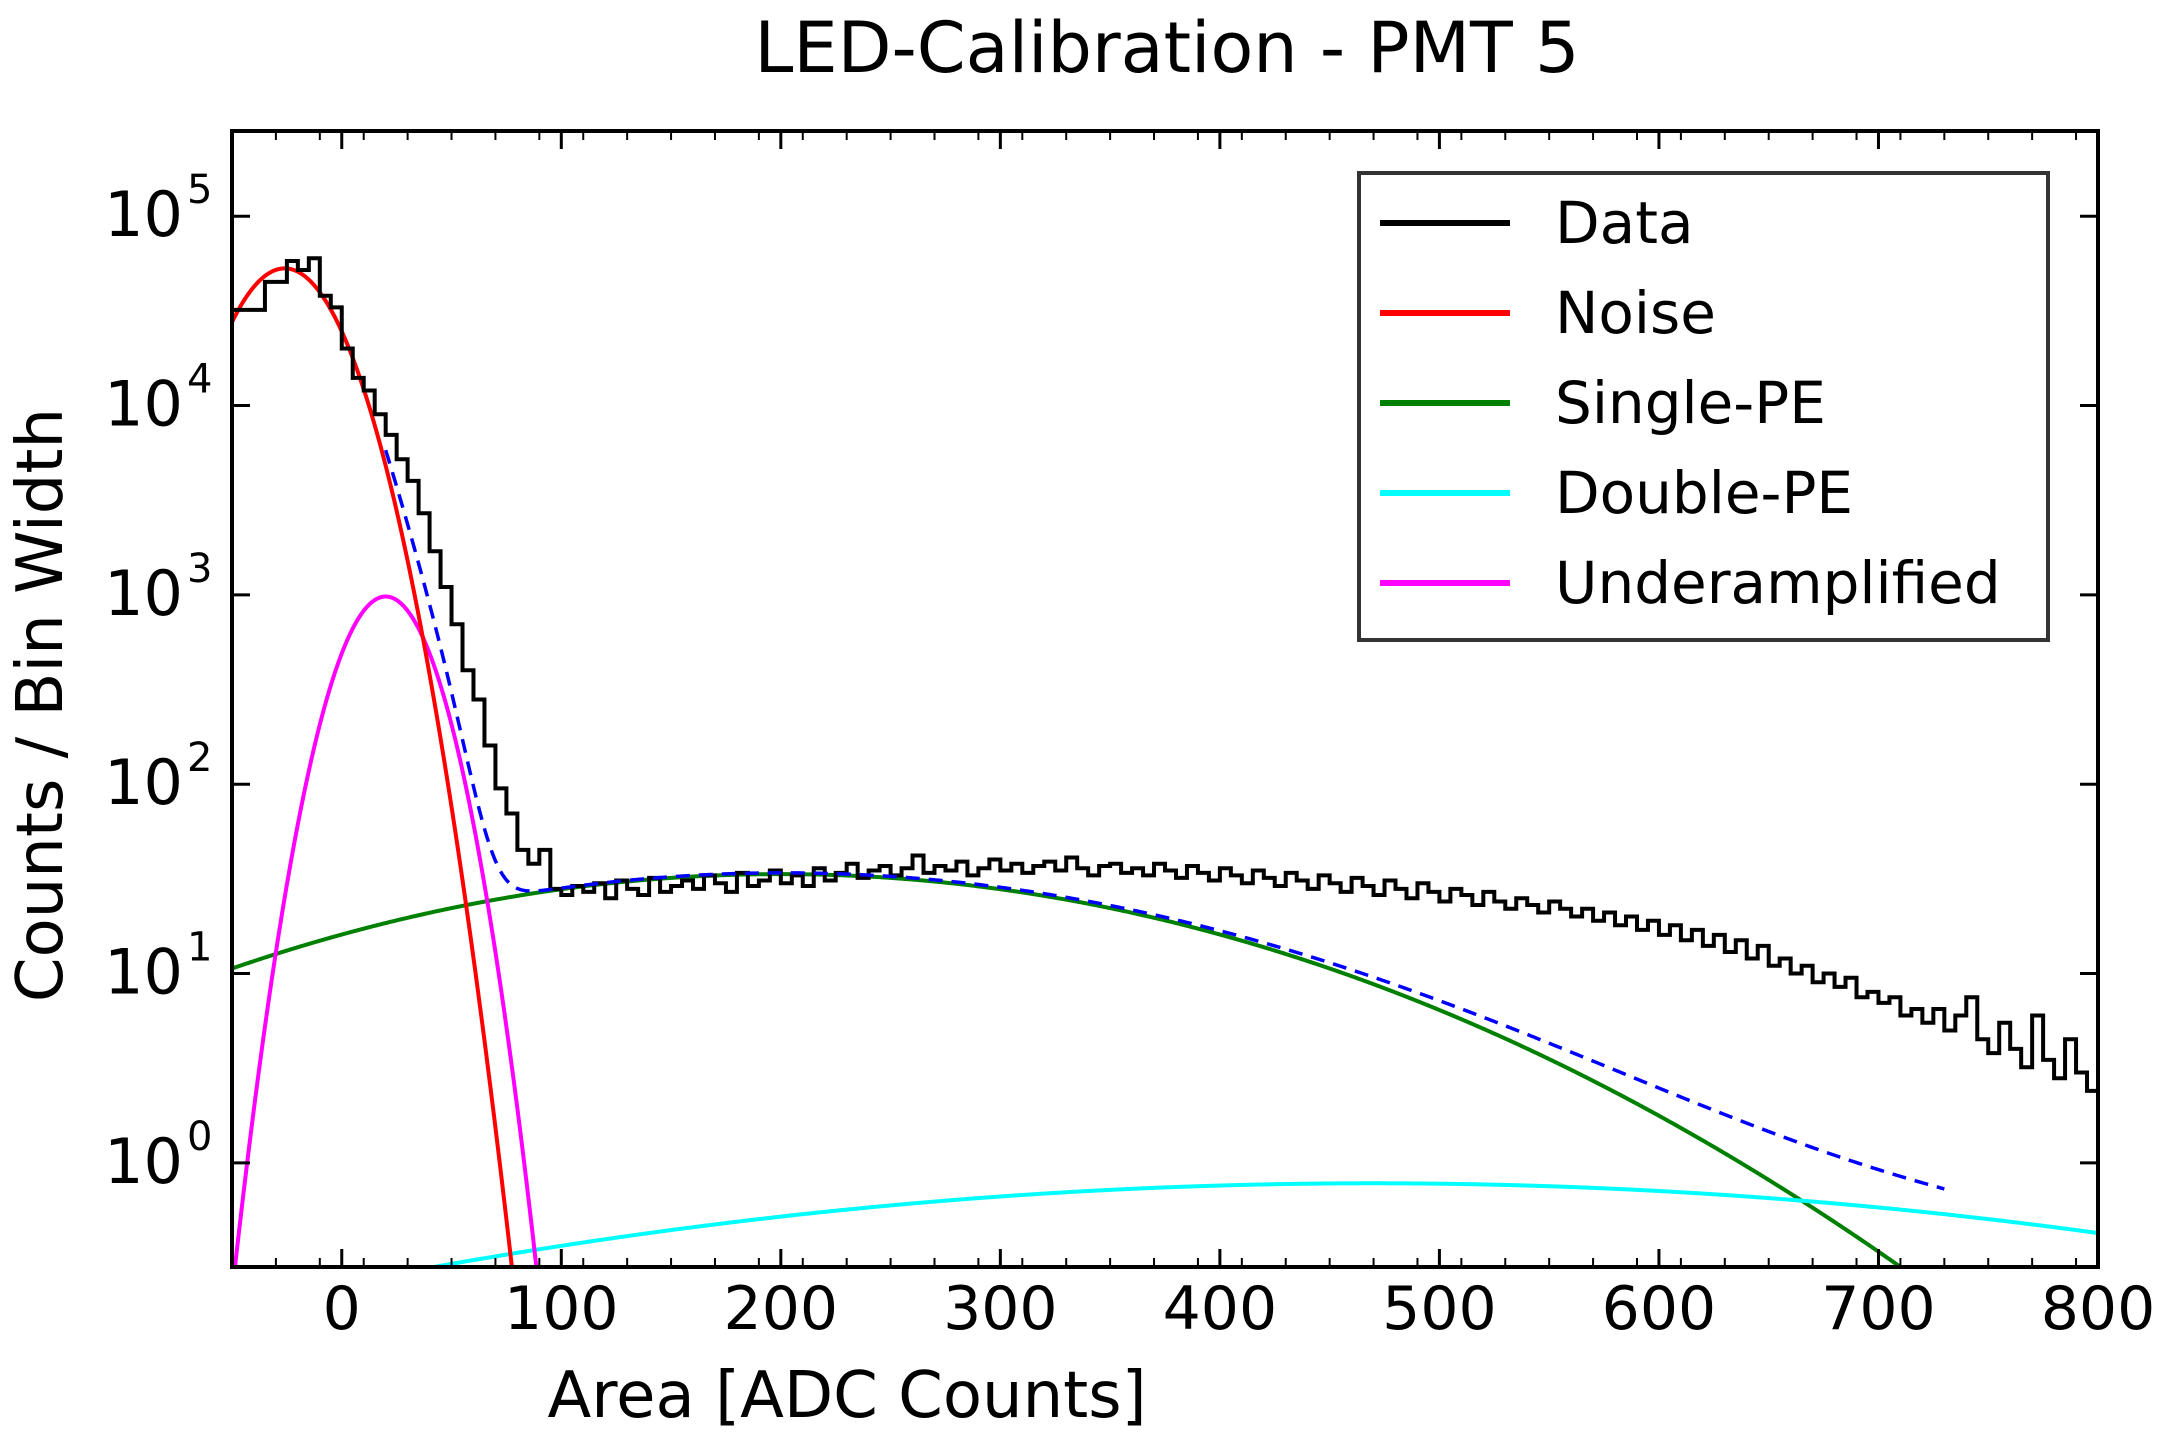 This screenshot has width=2171, height=1444. Describe the element at coordinates (1439, 1309) in the screenshot. I see `x-tick-label: 500` at that location.